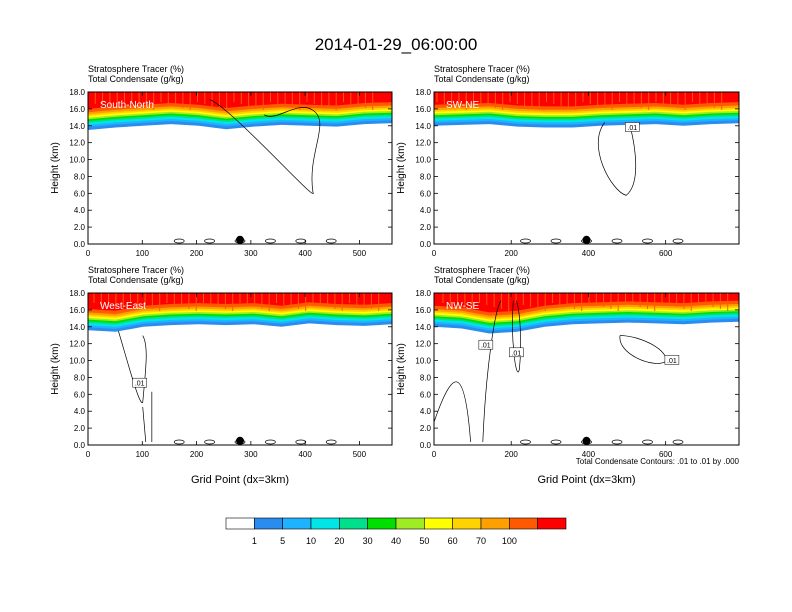 The height and width of the screenshot is (612, 792). Describe the element at coordinates (123, 306) in the screenshot. I see `panel-label: West-East` at that location.